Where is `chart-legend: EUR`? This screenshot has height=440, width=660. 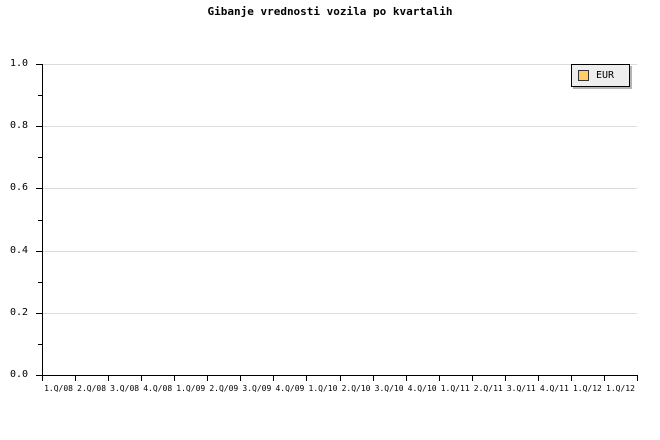 chart-legend: EUR is located at coordinates (600, 75).